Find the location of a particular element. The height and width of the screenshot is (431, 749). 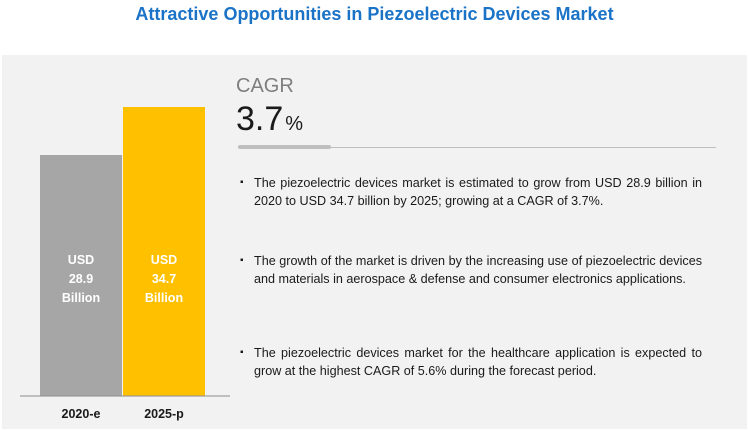

divider-line is located at coordinates (477, 147).